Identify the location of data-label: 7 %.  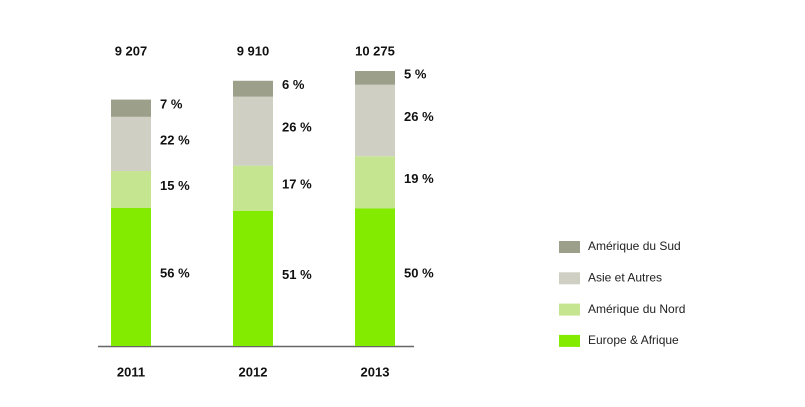
(171, 104).